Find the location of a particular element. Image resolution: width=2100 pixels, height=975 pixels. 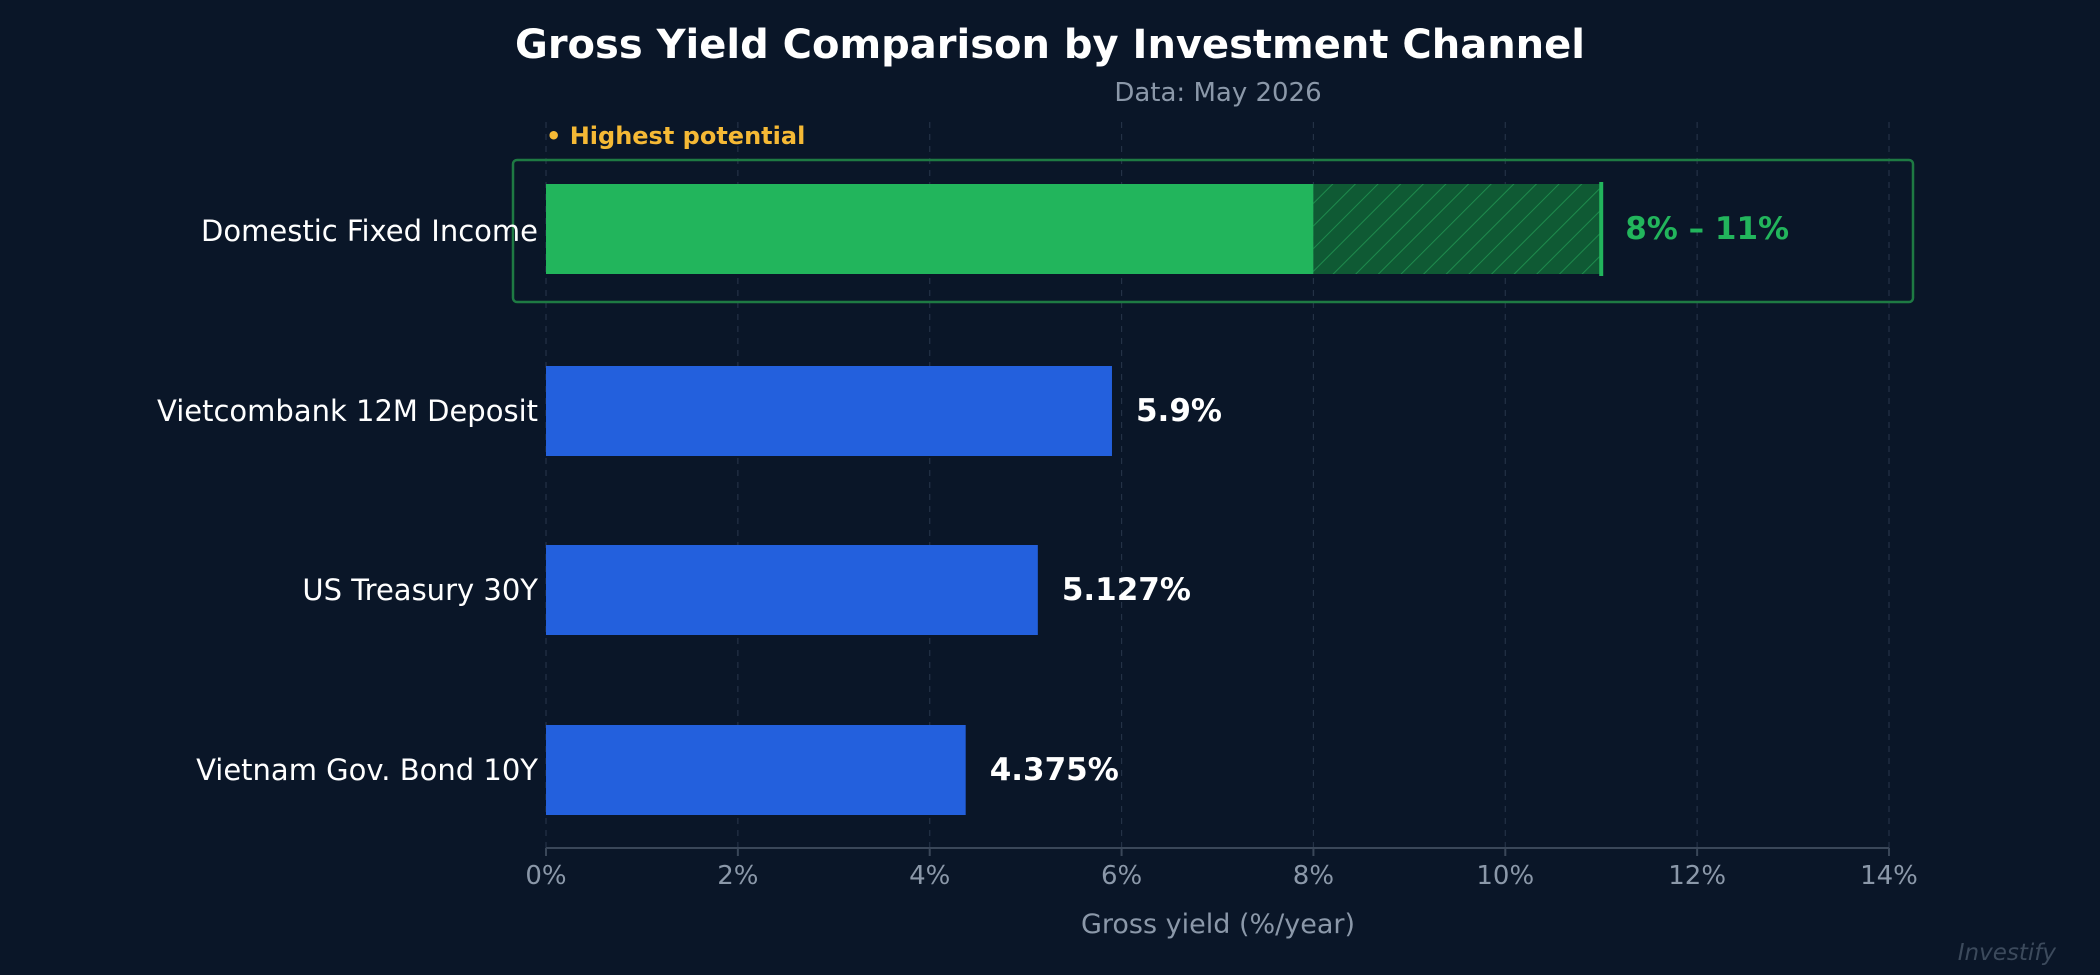

highlight-frame is located at coordinates (1213, 231).